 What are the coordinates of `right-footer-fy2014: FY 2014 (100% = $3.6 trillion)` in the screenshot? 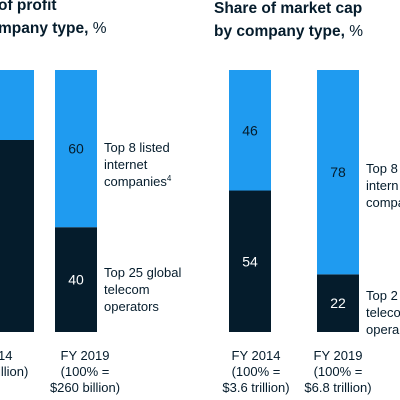 It's located at (256, 371).